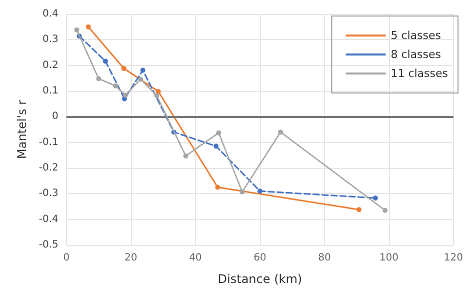 This screenshot has height=299, width=474. What do you see at coordinates (195, 258) in the screenshot?
I see `x-tick-label: 40` at bounding box center [195, 258].